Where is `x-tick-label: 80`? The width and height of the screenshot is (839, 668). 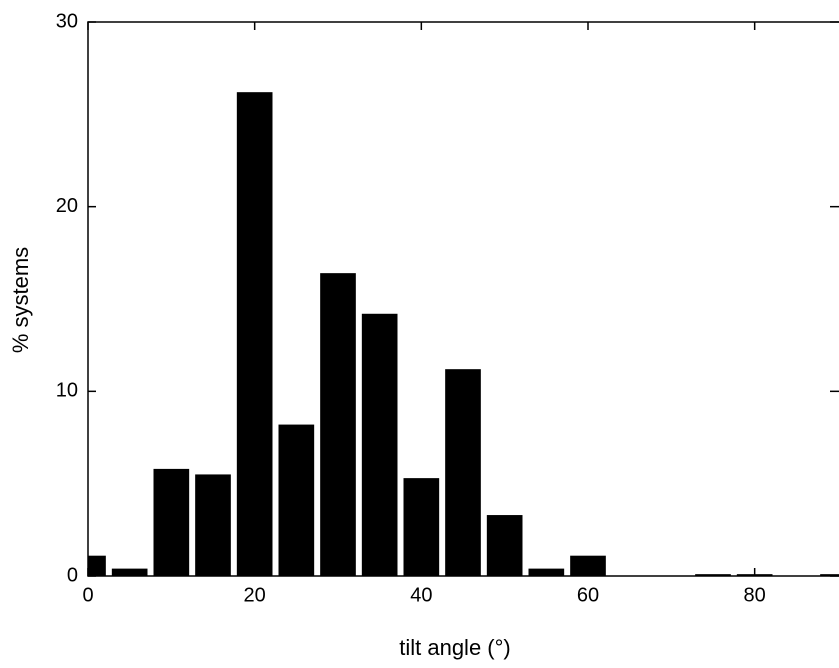
x-tick-label: 80 is located at coordinates (755, 595).